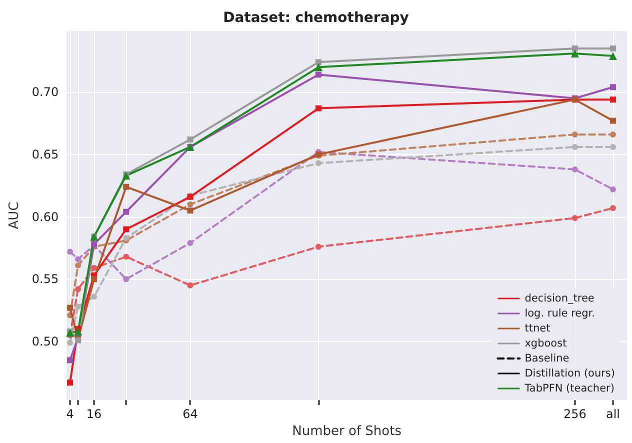 This screenshot has height=443, width=632. Describe the element at coordinates (559, 314) in the screenshot. I see `legend-label: log. rule regr.` at that location.